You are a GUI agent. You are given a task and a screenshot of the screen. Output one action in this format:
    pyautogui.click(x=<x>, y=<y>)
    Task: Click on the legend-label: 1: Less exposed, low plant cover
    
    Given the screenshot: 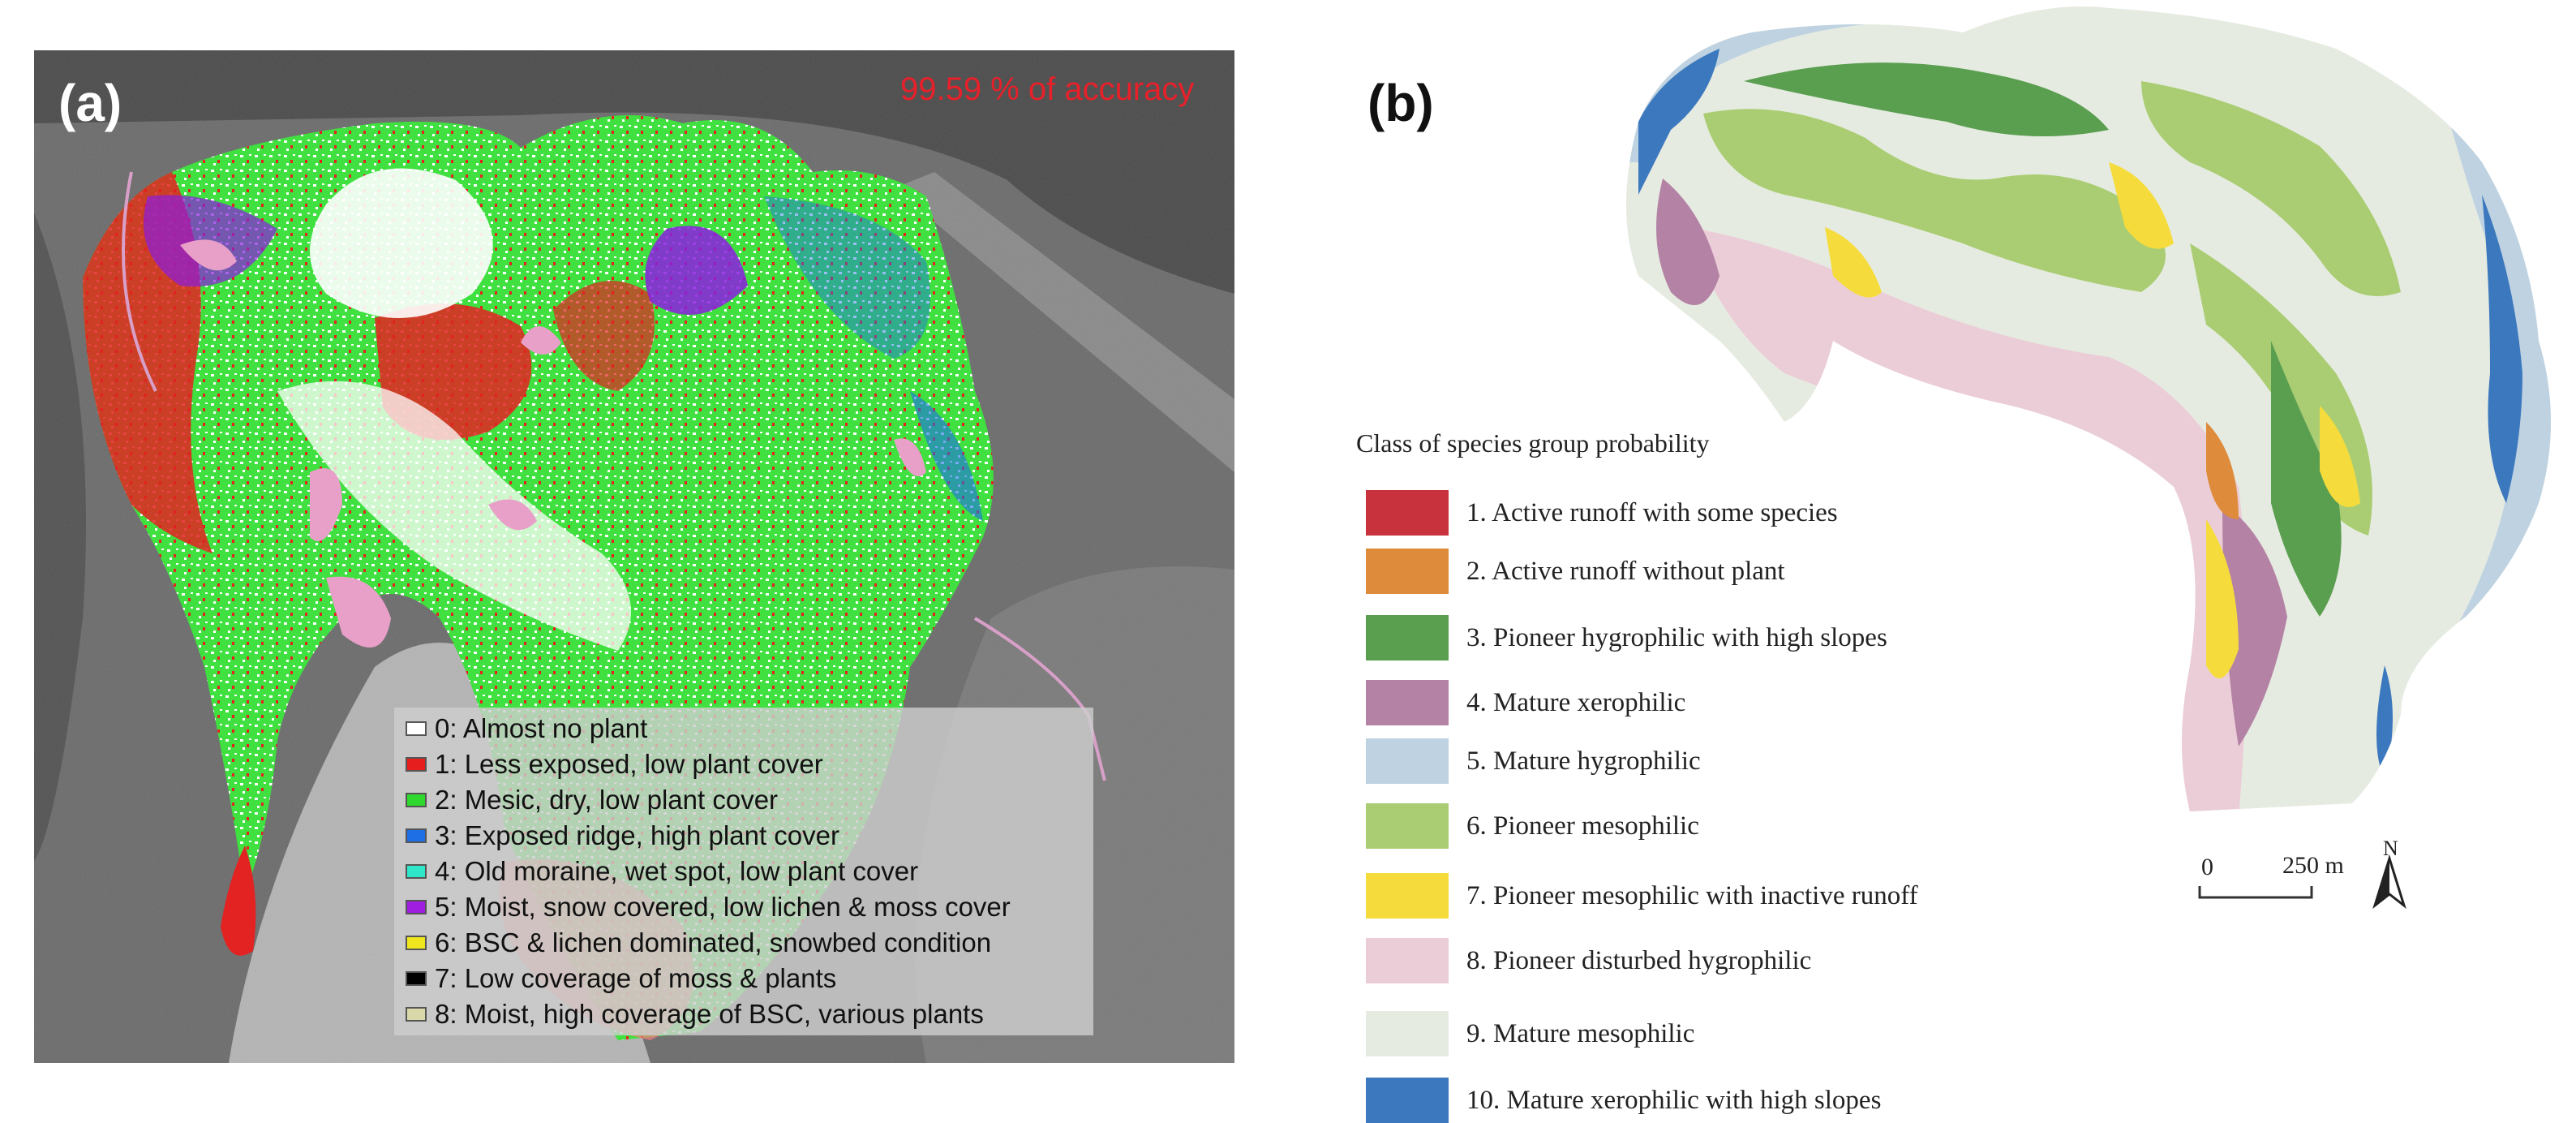 What is the action you would take?
    pyautogui.click(x=629, y=764)
    